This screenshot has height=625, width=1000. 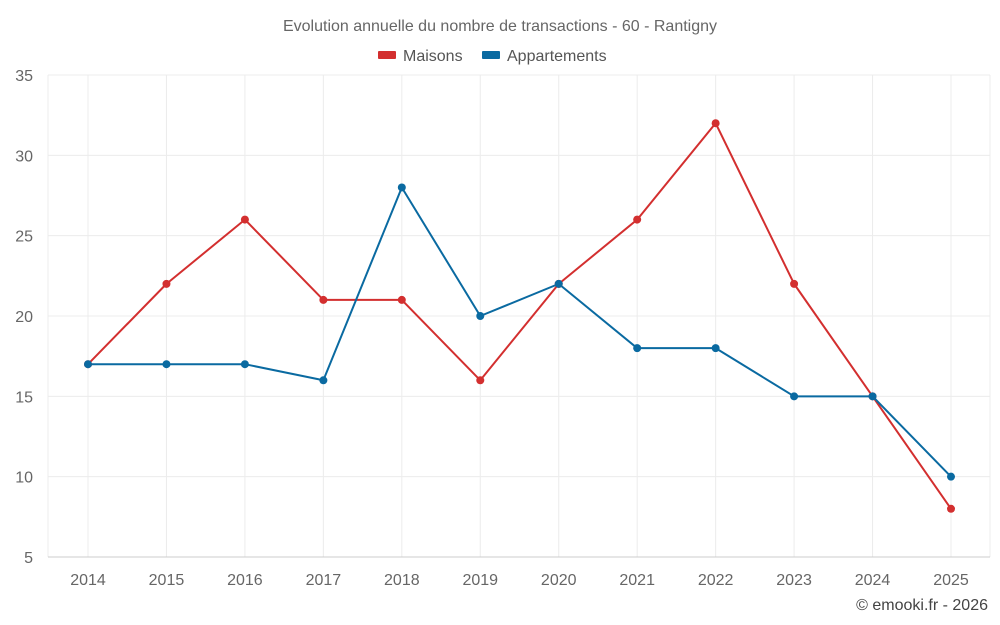 What do you see at coordinates (324, 580) in the screenshot?
I see `x-tick-label: 2017` at bounding box center [324, 580].